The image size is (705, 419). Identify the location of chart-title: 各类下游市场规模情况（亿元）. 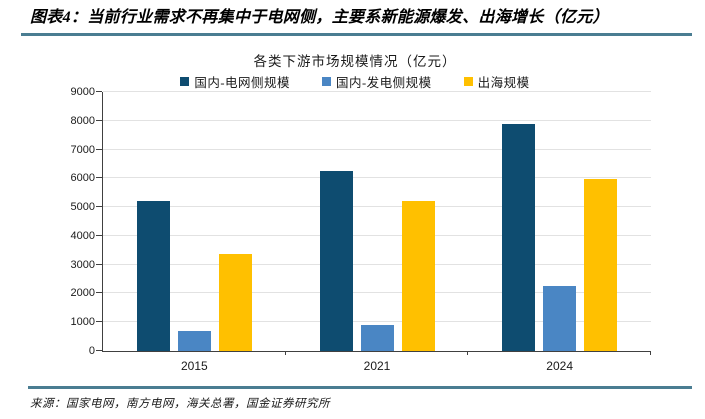
(355, 61).